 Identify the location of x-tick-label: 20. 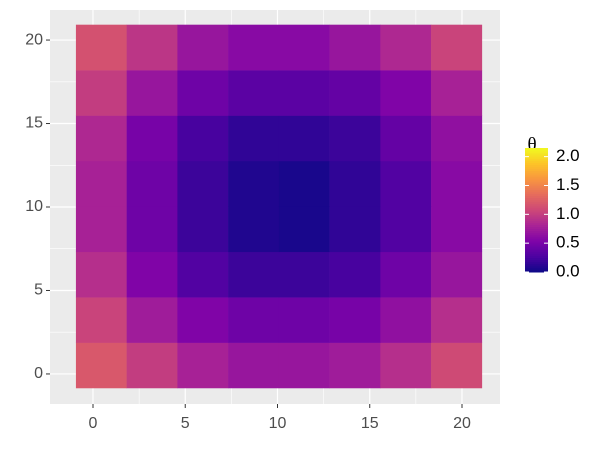
(462, 423).